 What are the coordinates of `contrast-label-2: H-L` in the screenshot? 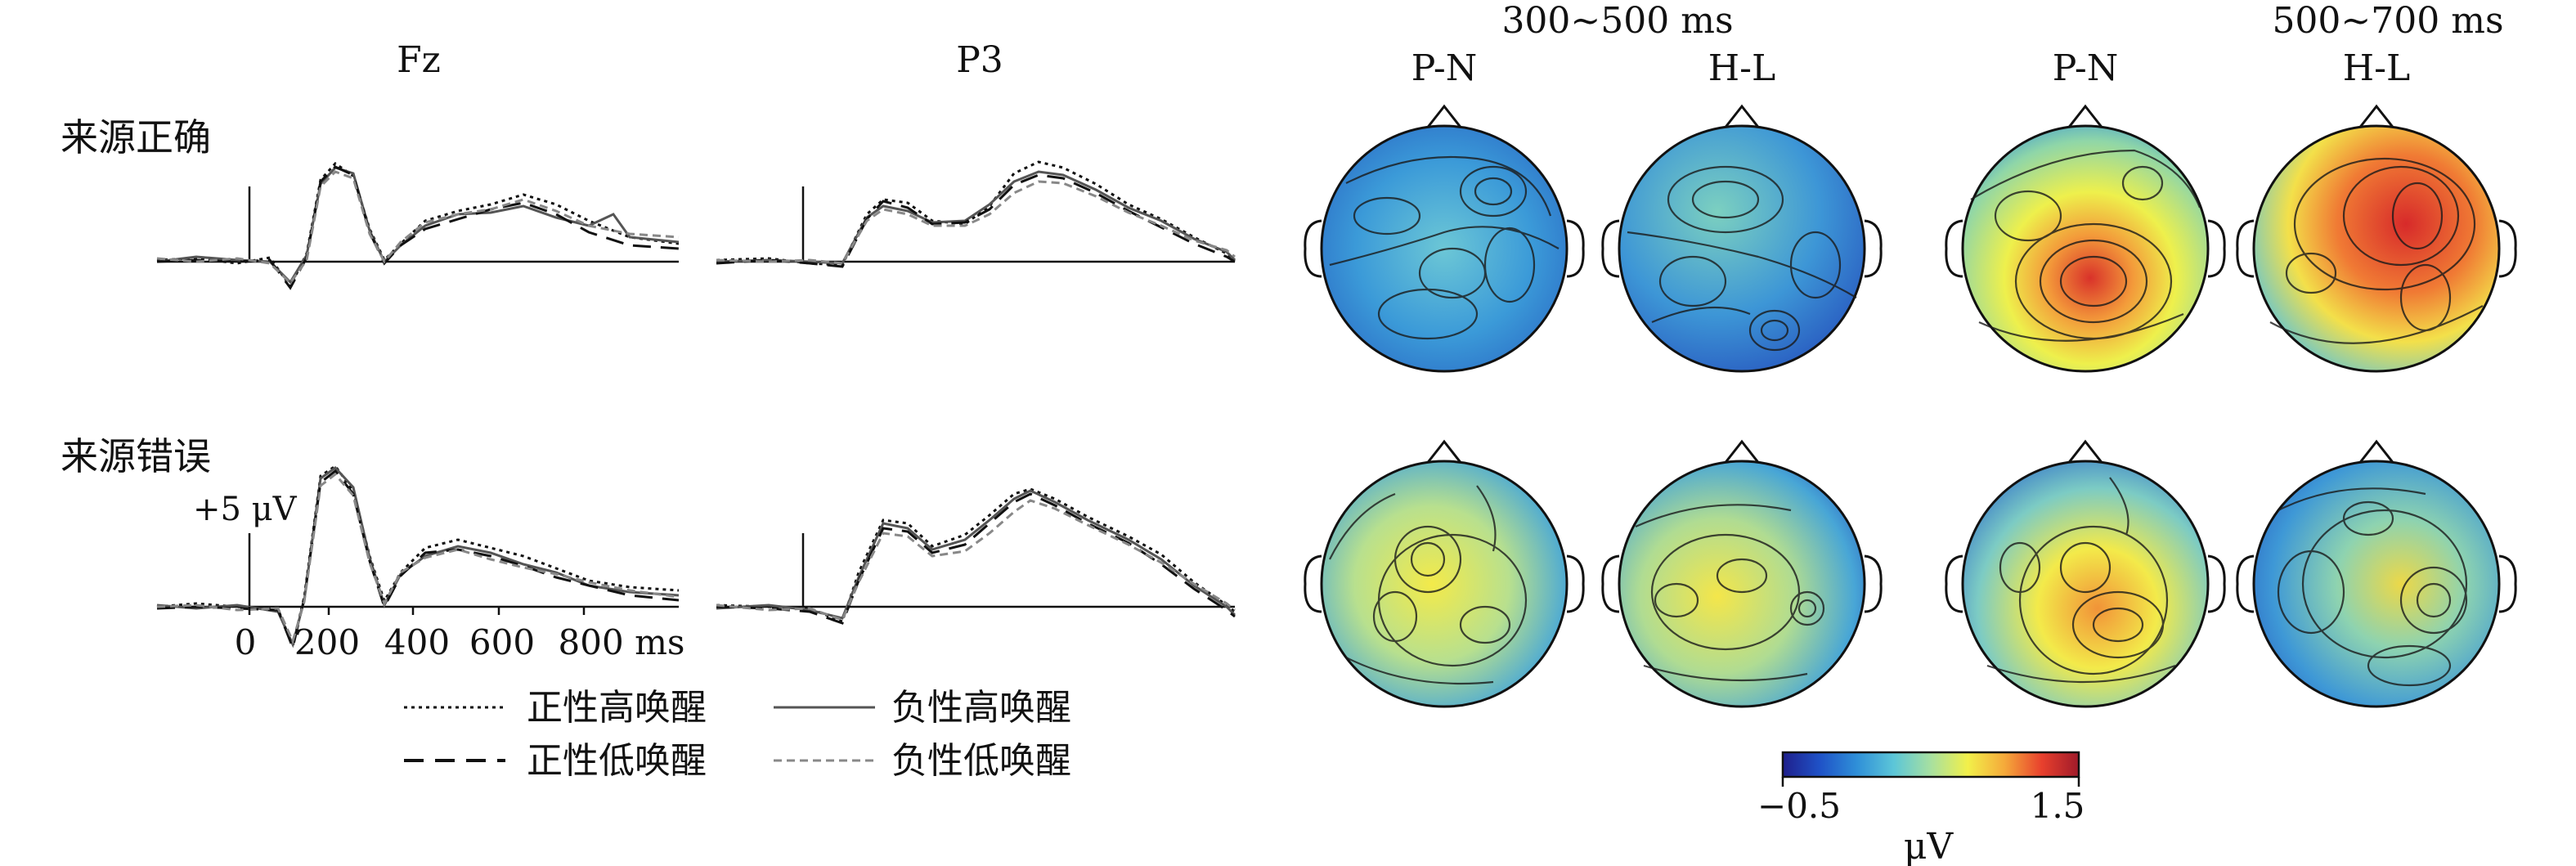 It's located at (1741, 68).